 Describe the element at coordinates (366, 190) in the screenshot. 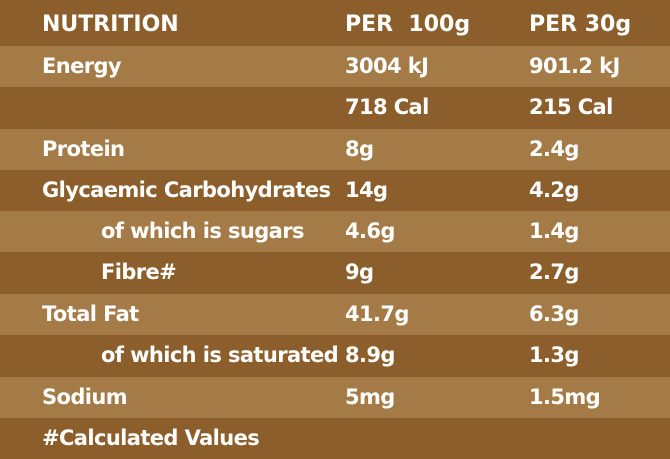

I see `row-per-100g: 14g` at that location.